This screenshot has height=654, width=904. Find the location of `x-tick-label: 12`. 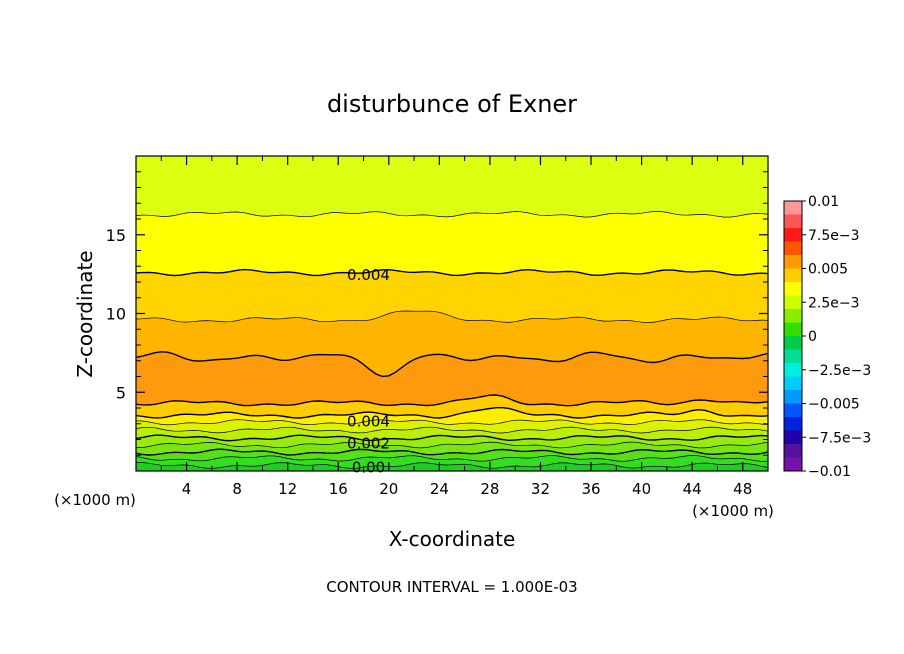

x-tick-label: 12 is located at coordinates (287, 489).